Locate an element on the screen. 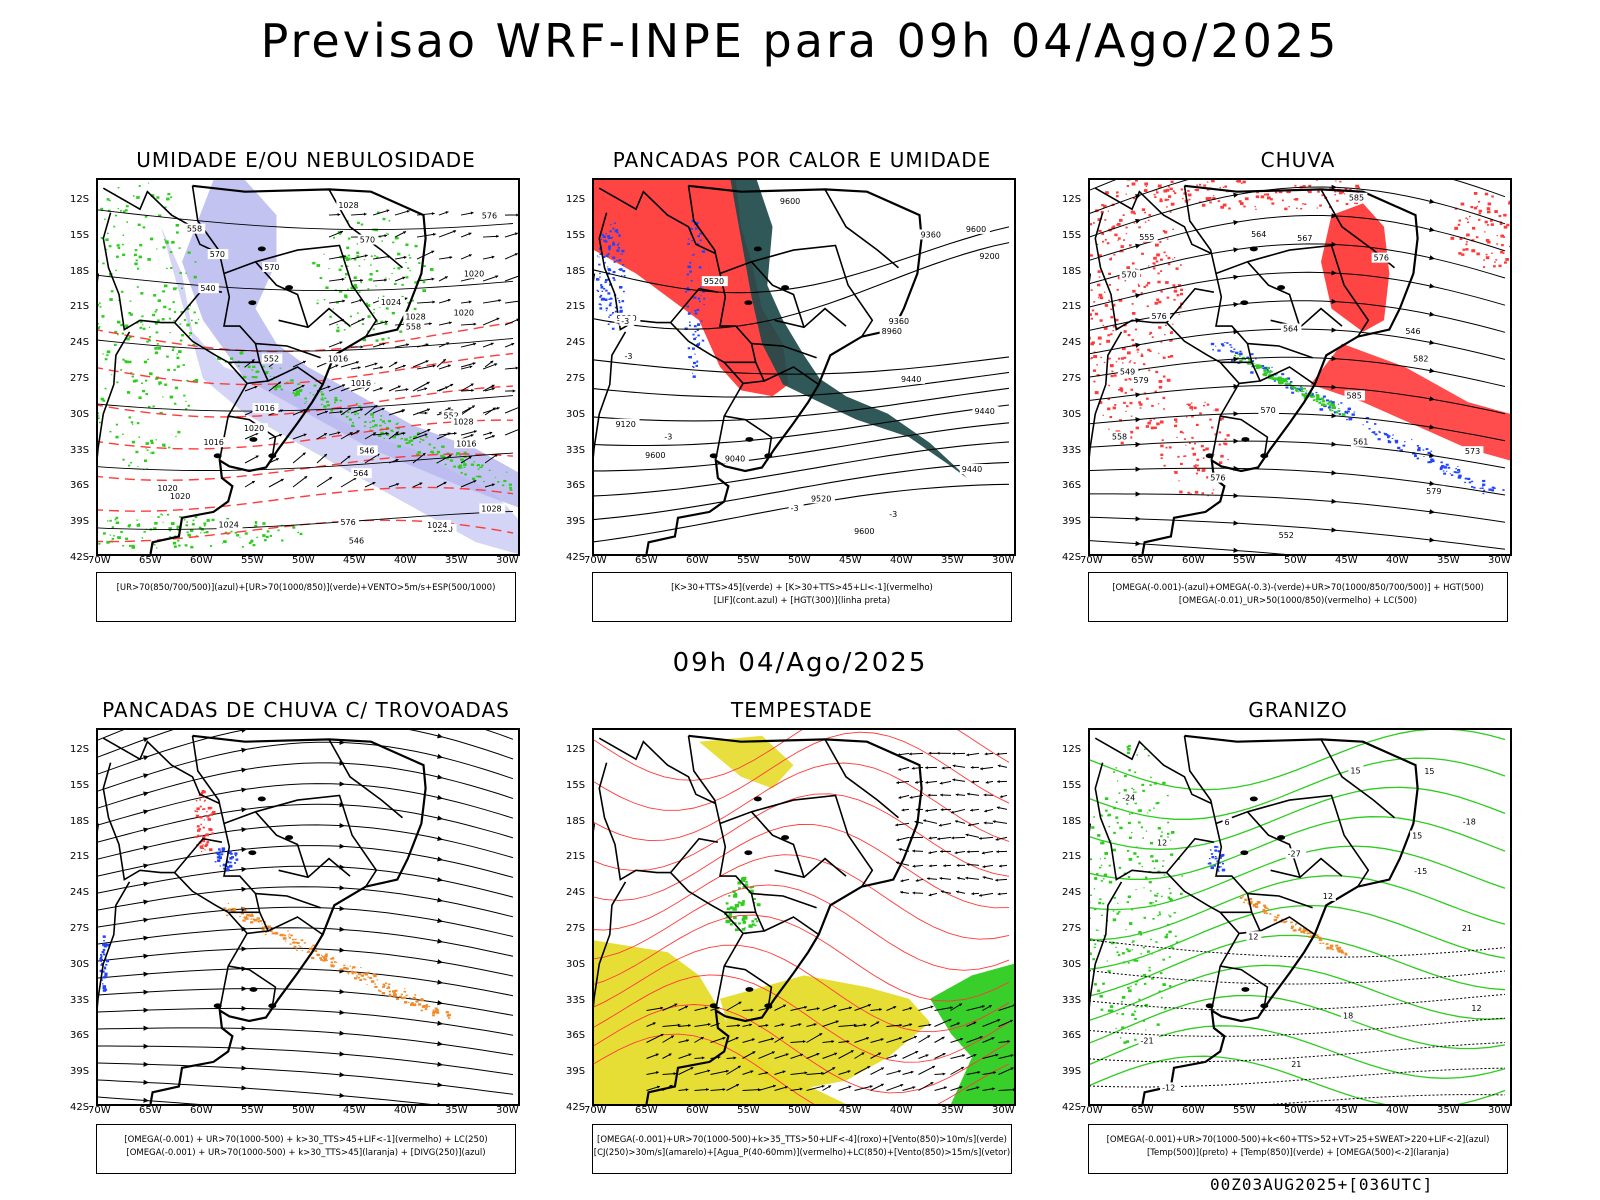  wind-850-area is located at coordinates (728, 909).